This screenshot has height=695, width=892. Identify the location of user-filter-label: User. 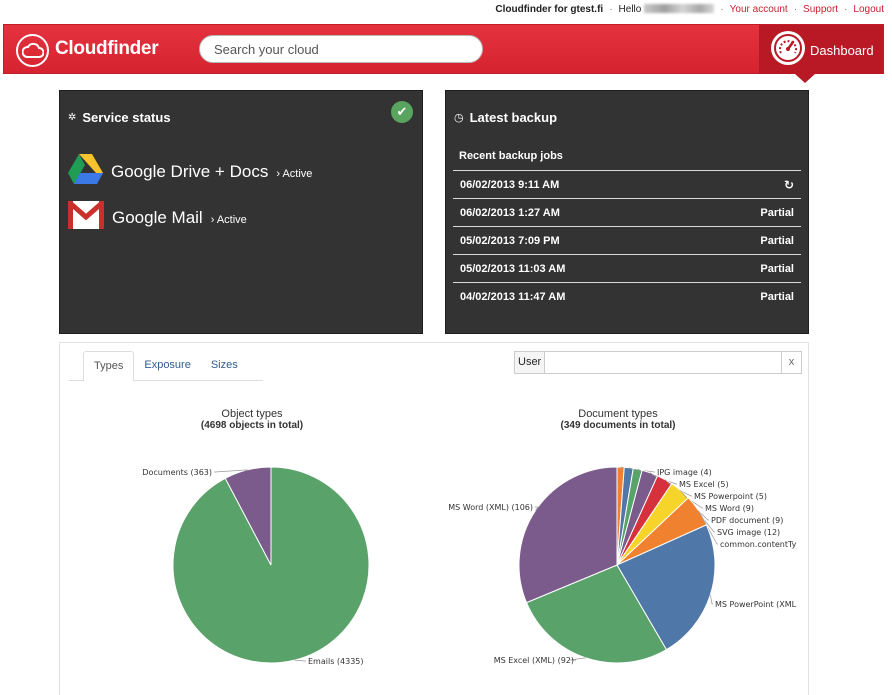
(530, 362).